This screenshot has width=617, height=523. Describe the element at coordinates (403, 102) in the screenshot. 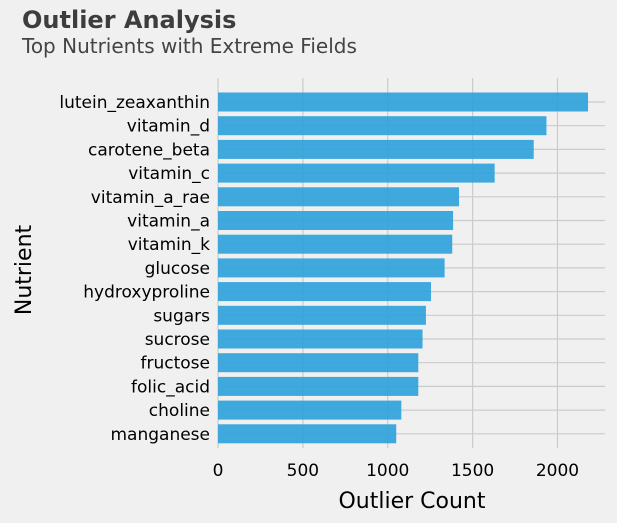

I see `bar-lutein_zeaxanthin` at that location.